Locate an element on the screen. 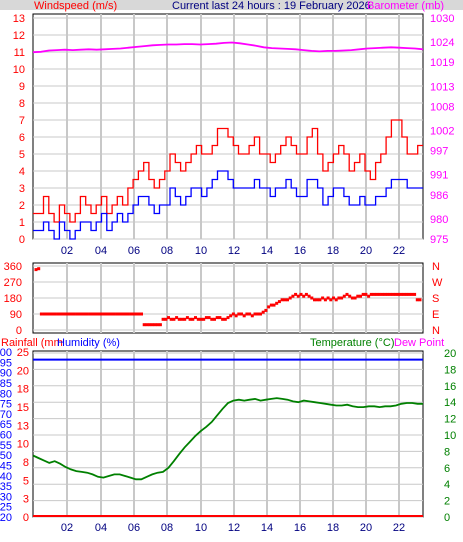 The height and width of the screenshot is (542, 463). temp-xtick-label: 12 is located at coordinates (234, 528).